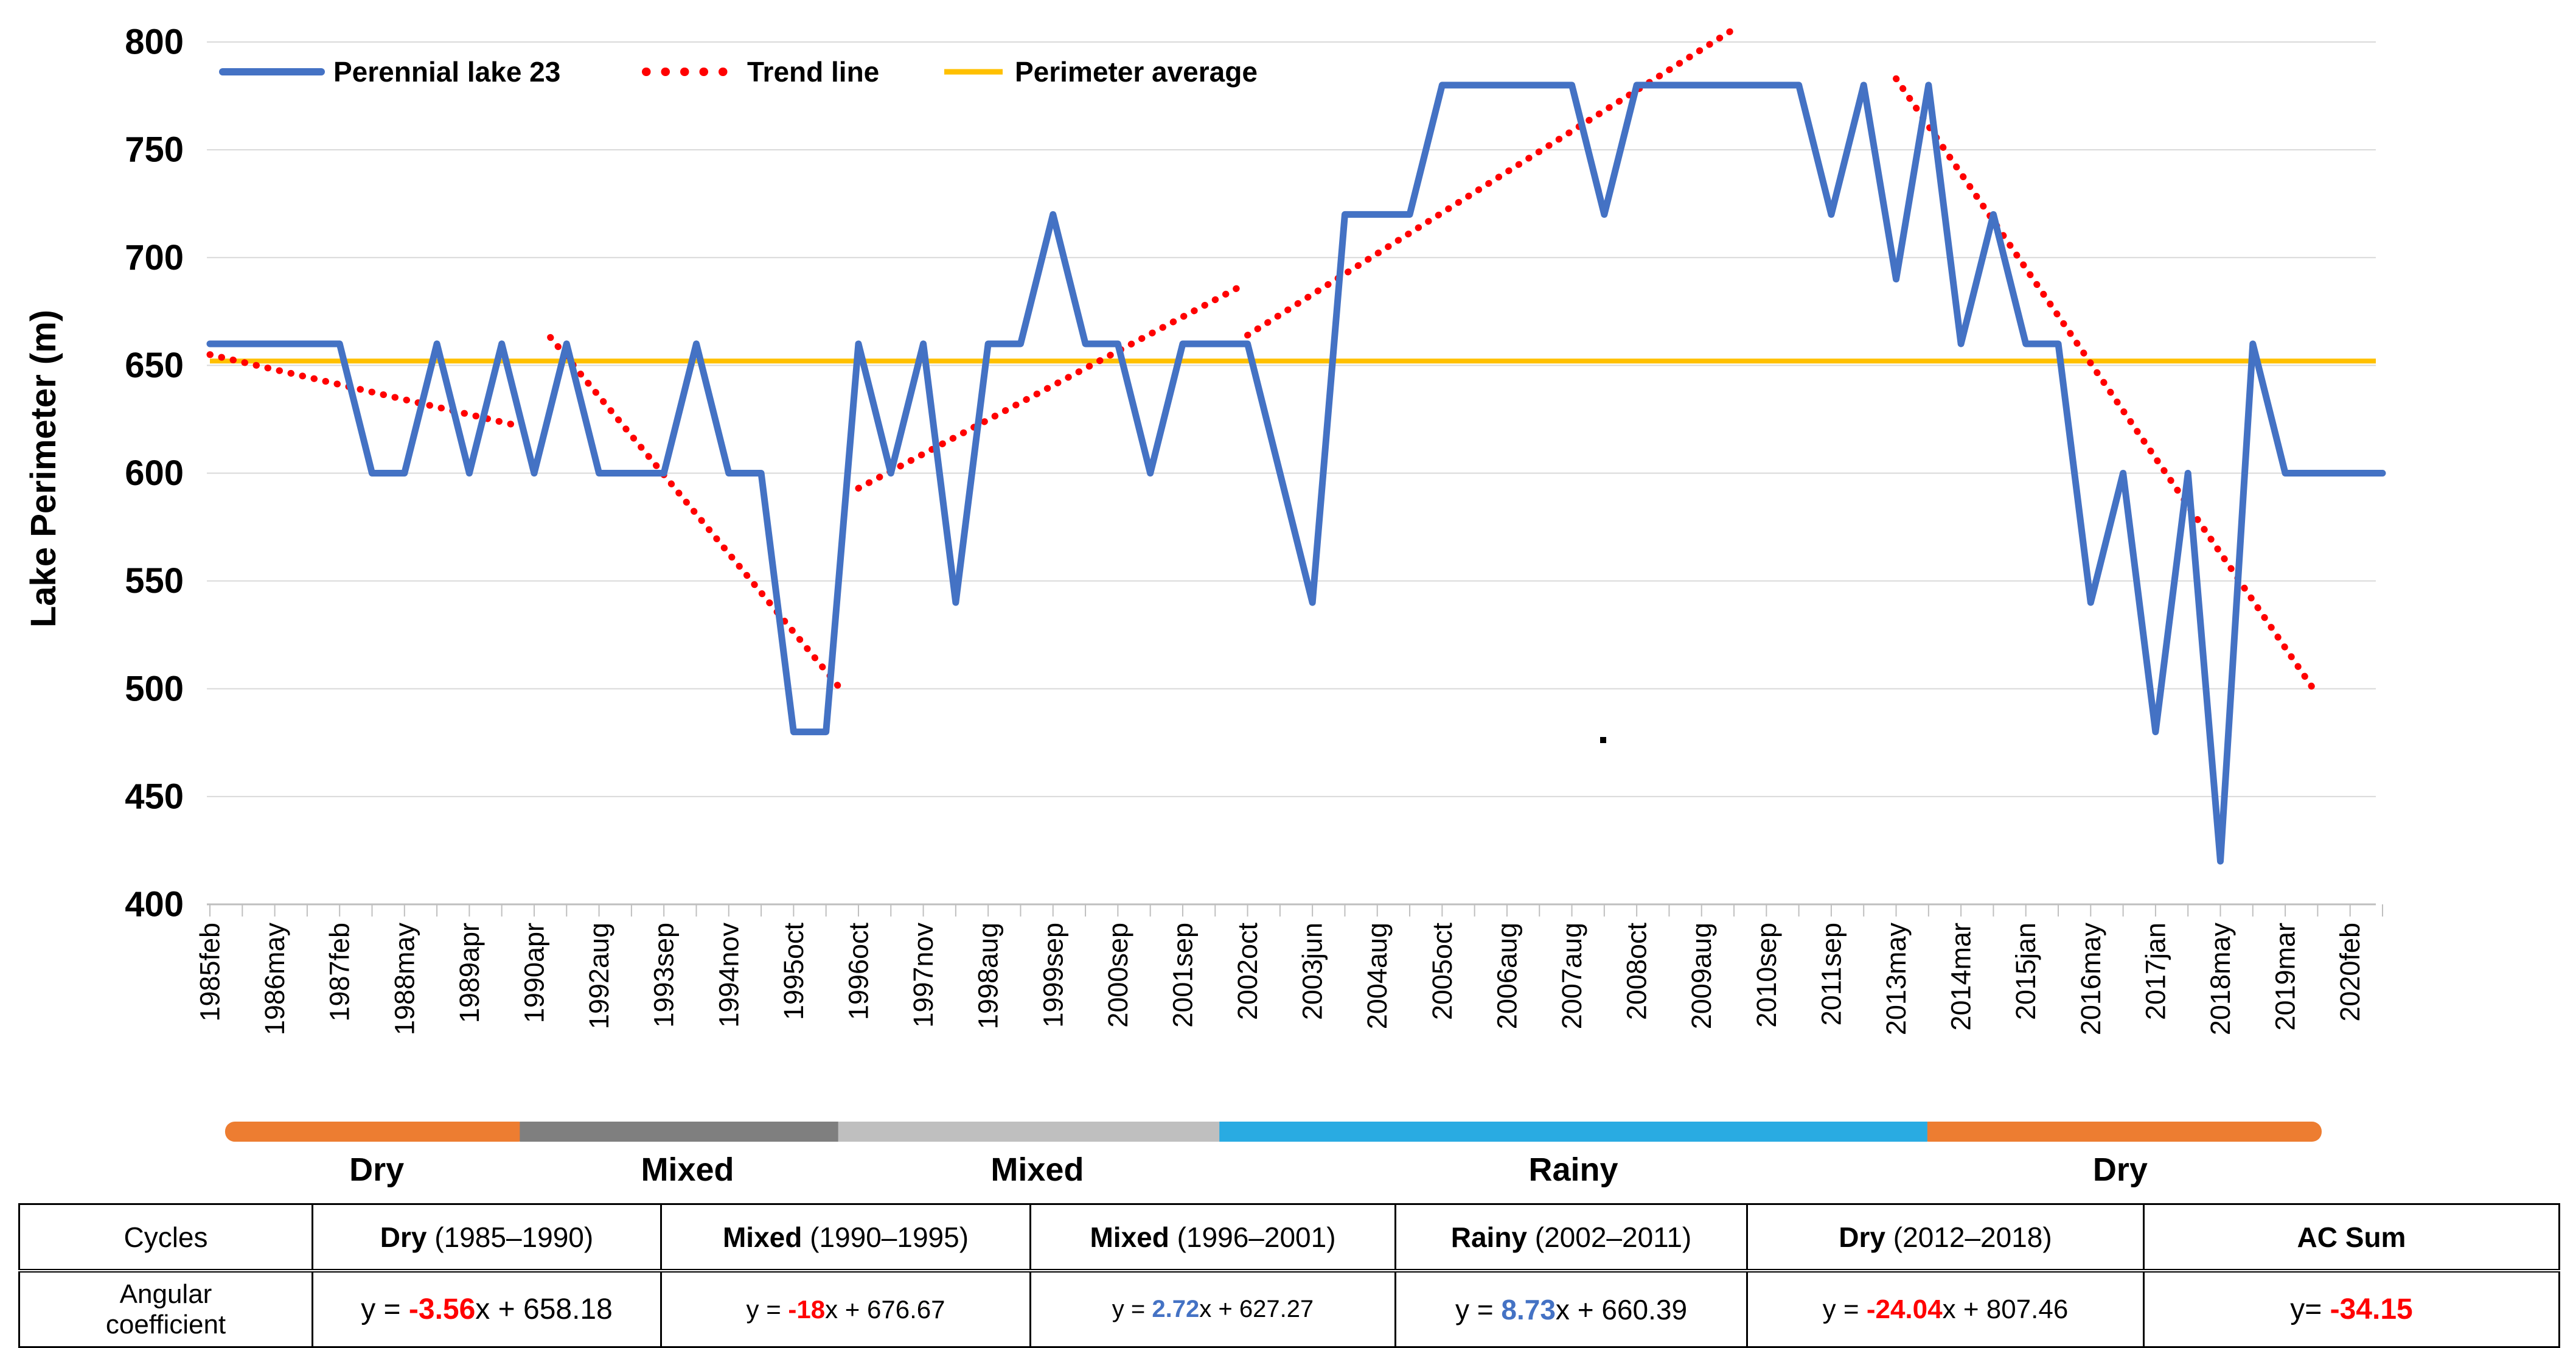 The height and width of the screenshot is (1348, 2576). What do you see at coordinates (1442, 972) in the screenshot?
I see `x-tick-label: 2005oct` at bounding box center [1442, 972].